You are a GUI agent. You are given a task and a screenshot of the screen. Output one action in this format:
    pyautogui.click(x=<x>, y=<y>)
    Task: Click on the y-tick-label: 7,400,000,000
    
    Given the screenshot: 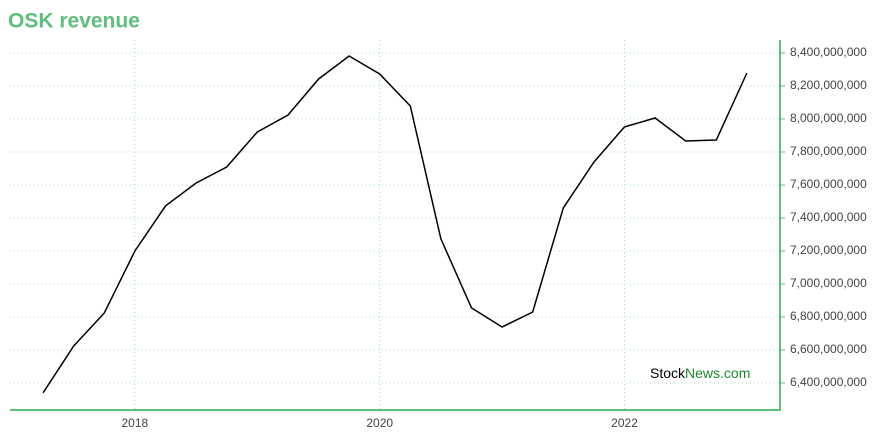 What is the action you would take?
    pyautogui.click(x=828, y=217)
    